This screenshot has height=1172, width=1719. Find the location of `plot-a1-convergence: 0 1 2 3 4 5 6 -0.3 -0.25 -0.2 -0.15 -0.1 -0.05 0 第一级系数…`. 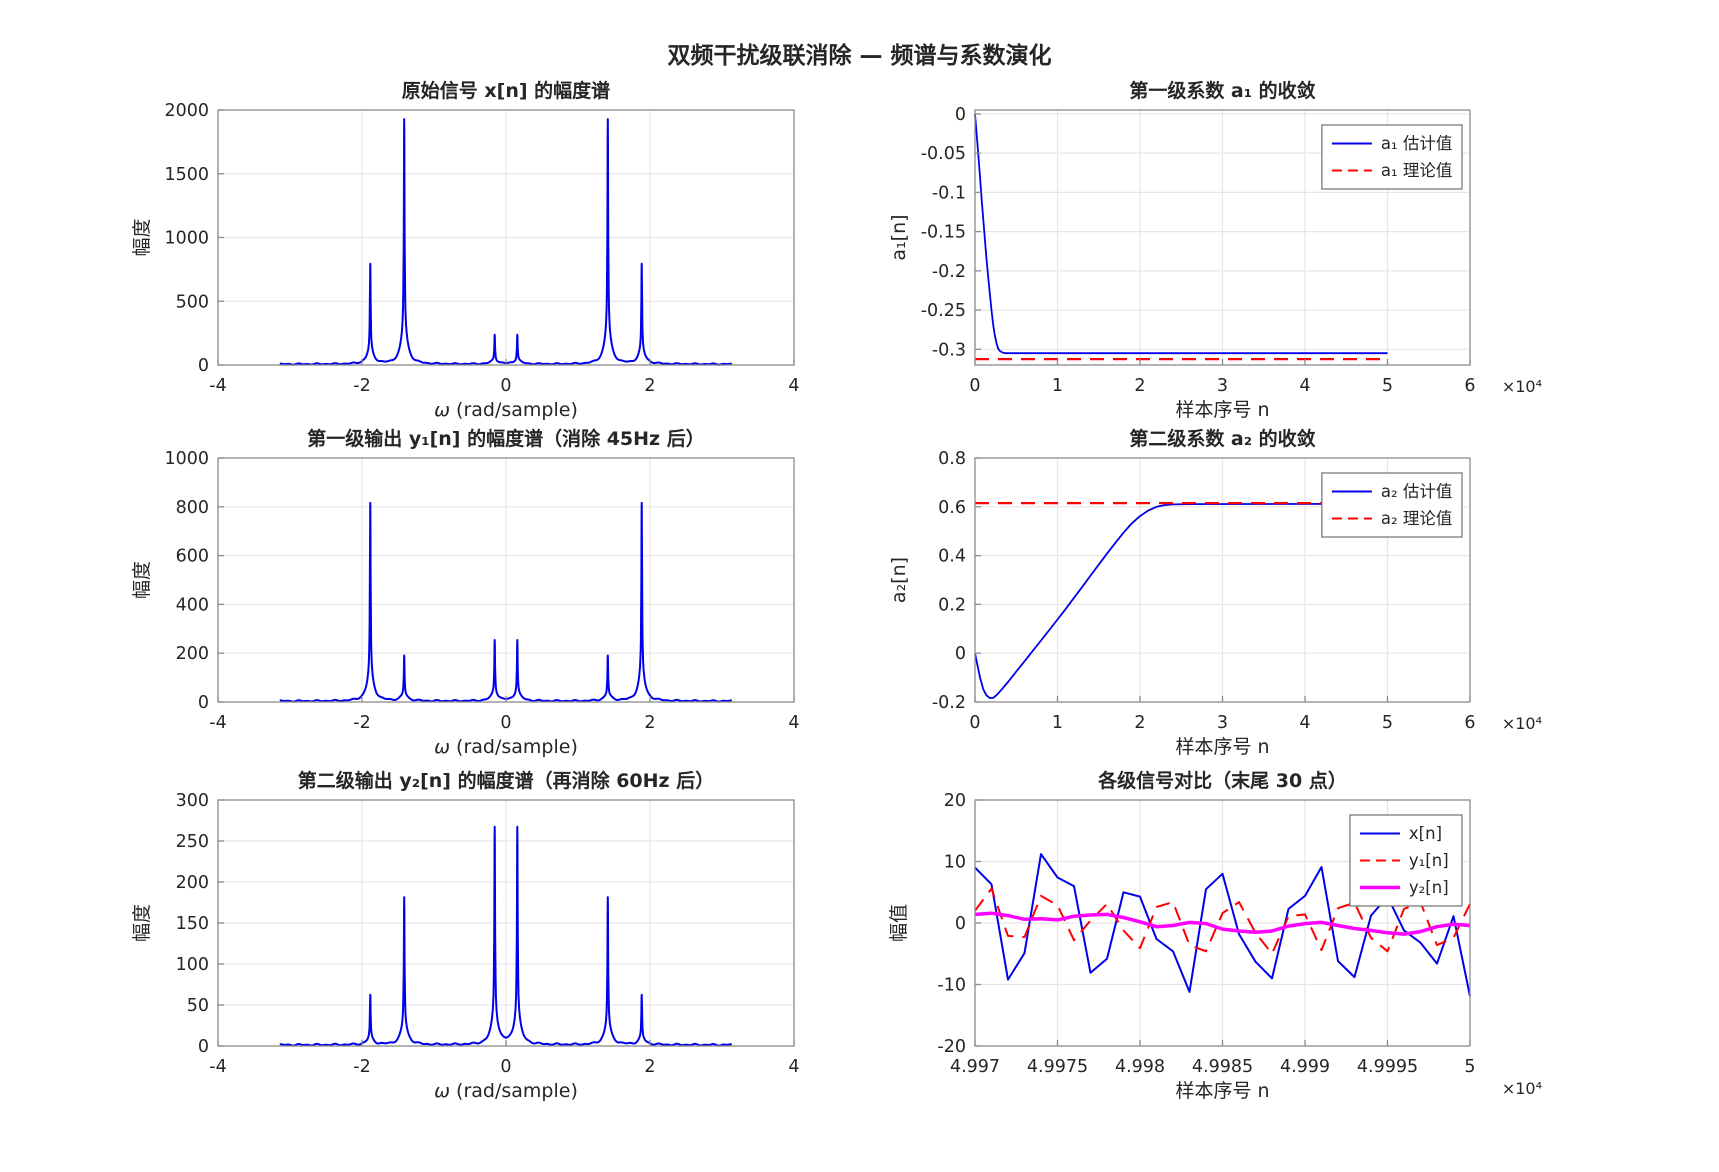

plot-a1-convergence: 0 1 2 3 4 5 6 -0.3 -0.25 -0.2 -0.15 -0.1 -0.05 0 第一级系数… is located at coordinates (1215, 250).